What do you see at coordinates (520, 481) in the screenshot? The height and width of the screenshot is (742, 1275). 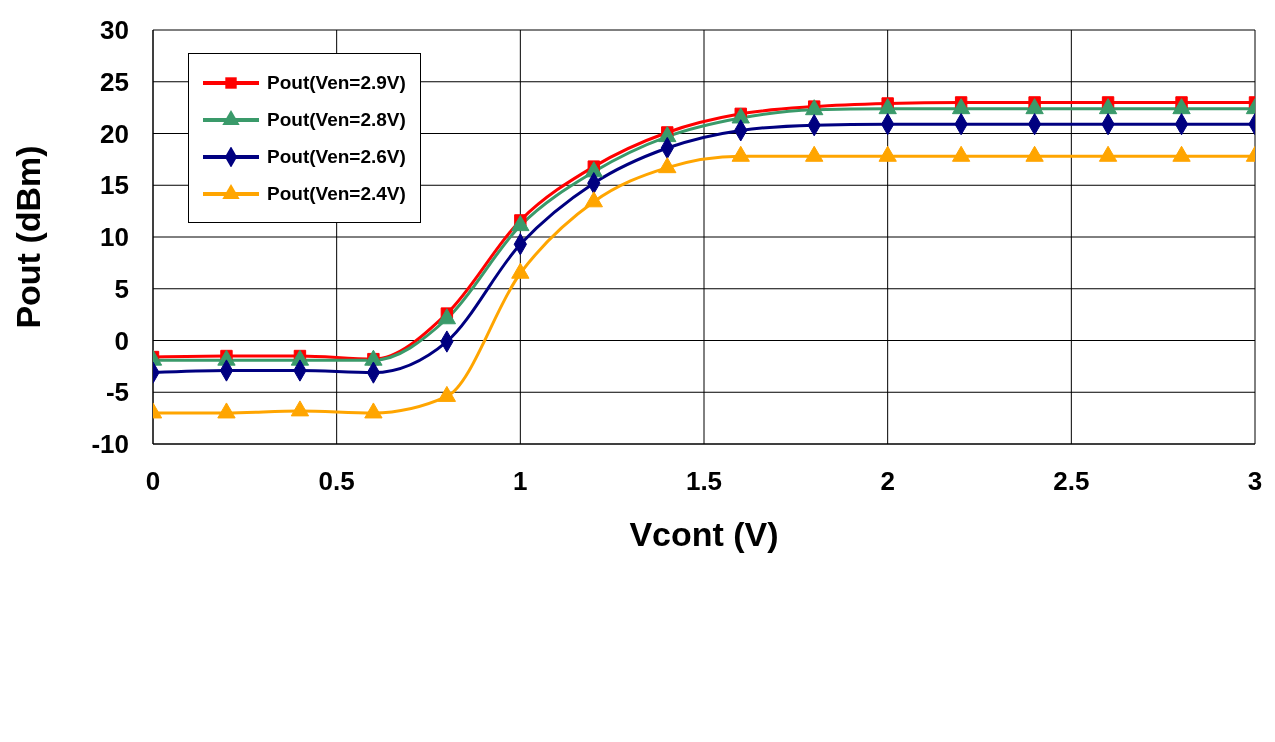 I see `x-tick-label: 1` at bounding box center [520, 481].